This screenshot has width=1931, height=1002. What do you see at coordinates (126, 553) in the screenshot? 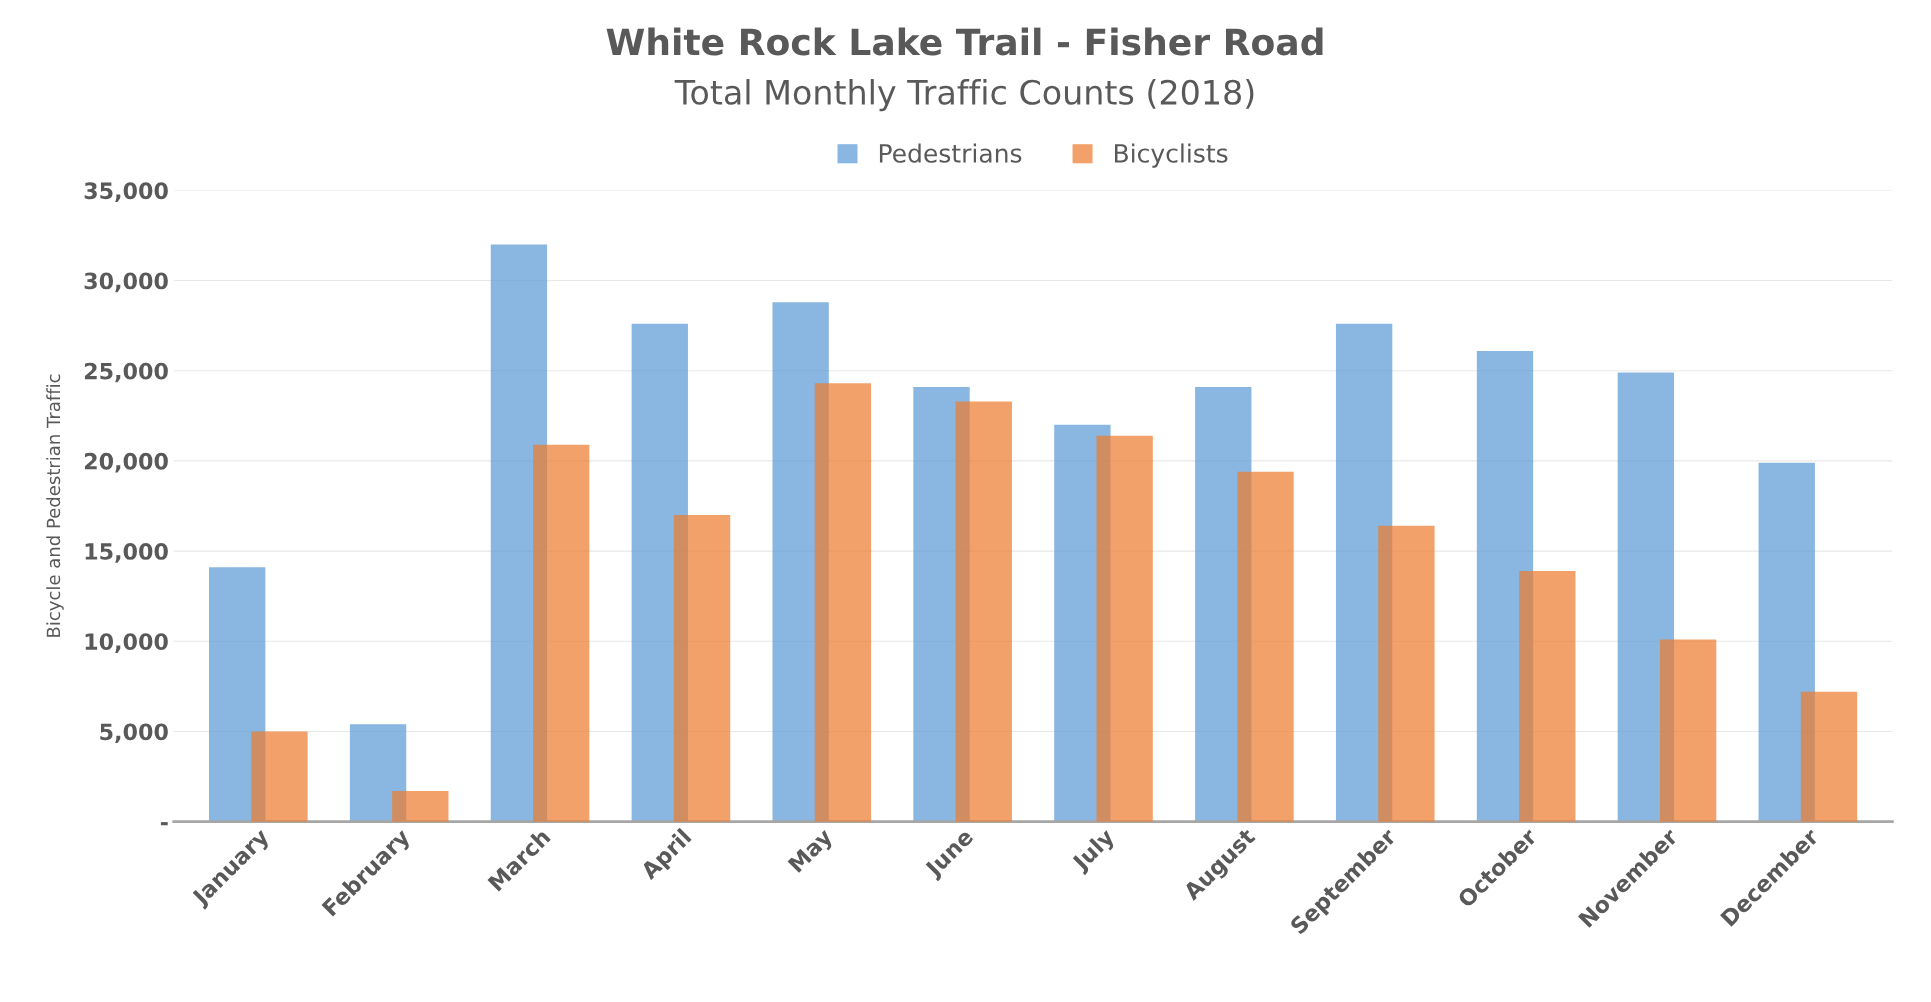
I see `y-tick-label: 15,000` at bounding box center [126, 553].